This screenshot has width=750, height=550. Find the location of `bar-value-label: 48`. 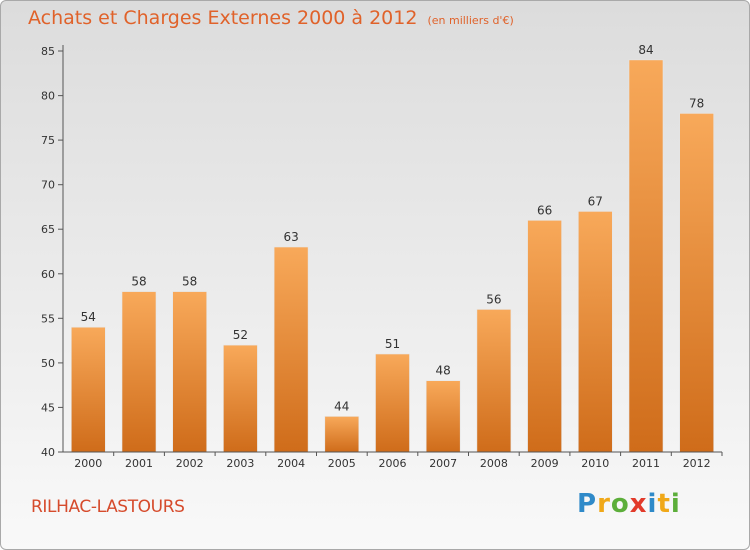

bar-value-label: 48 is located at coordinates (443, 371).